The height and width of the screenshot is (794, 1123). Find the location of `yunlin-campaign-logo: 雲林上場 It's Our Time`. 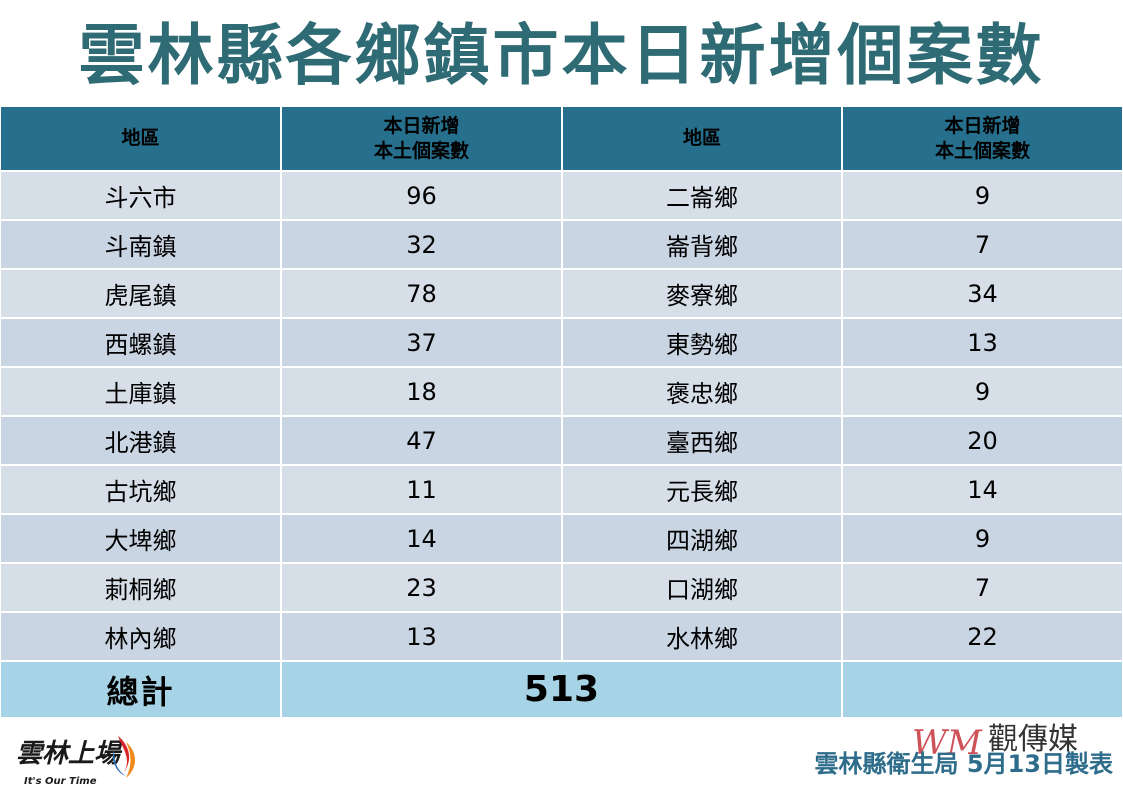

yunlin-campaign-logo: 雲林上場 It's Our Time is located at coordinates (79, 759).